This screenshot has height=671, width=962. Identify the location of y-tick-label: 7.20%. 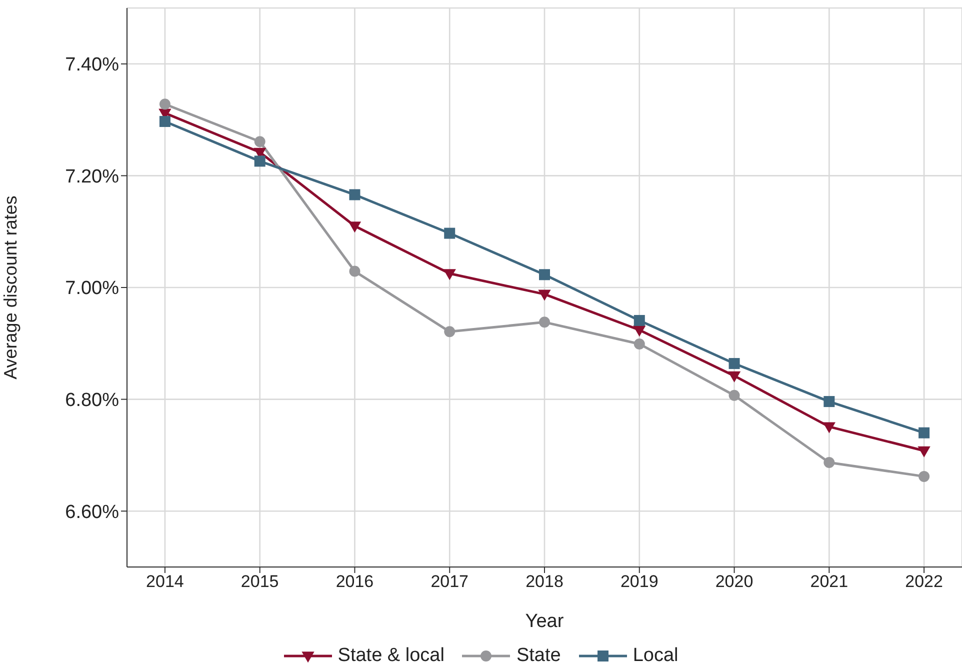
(92, 177).